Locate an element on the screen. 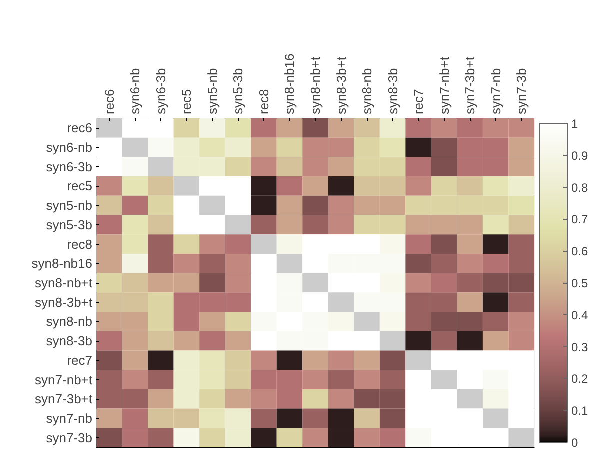 This screenshot has height=450, width=614. x-tick-label: syn5-nb is located at coordinates (212, 91).